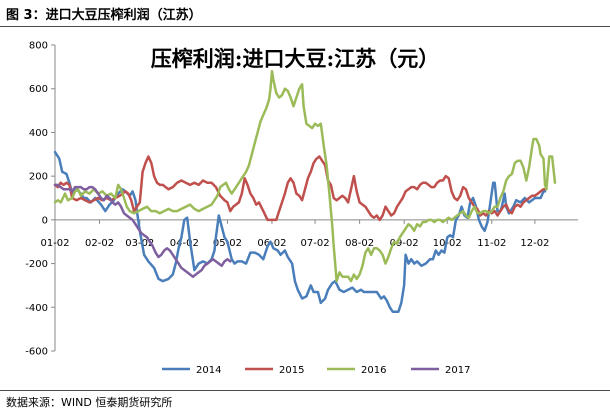 Image resolution: width=610 pixels, height=415 pixels. I want to click on caption-divider, so click(305, 26).